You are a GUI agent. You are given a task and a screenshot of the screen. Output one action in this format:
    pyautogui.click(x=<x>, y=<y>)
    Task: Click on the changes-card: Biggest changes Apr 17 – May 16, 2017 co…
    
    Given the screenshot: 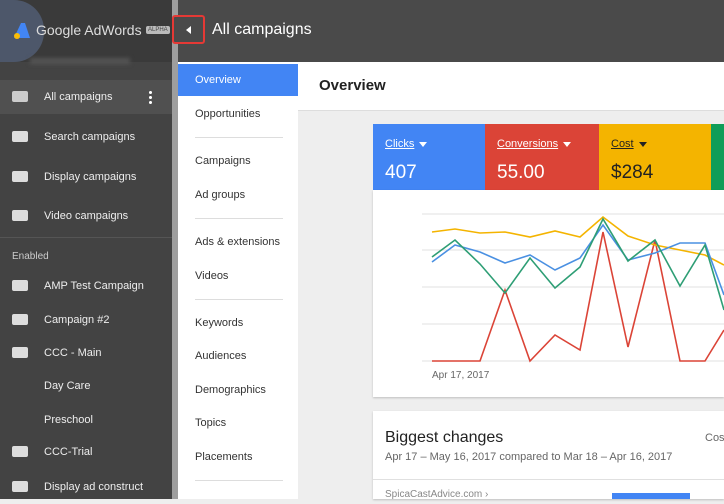 What is the action you would take?
    pyautogui.click(x=548, y=455)
    